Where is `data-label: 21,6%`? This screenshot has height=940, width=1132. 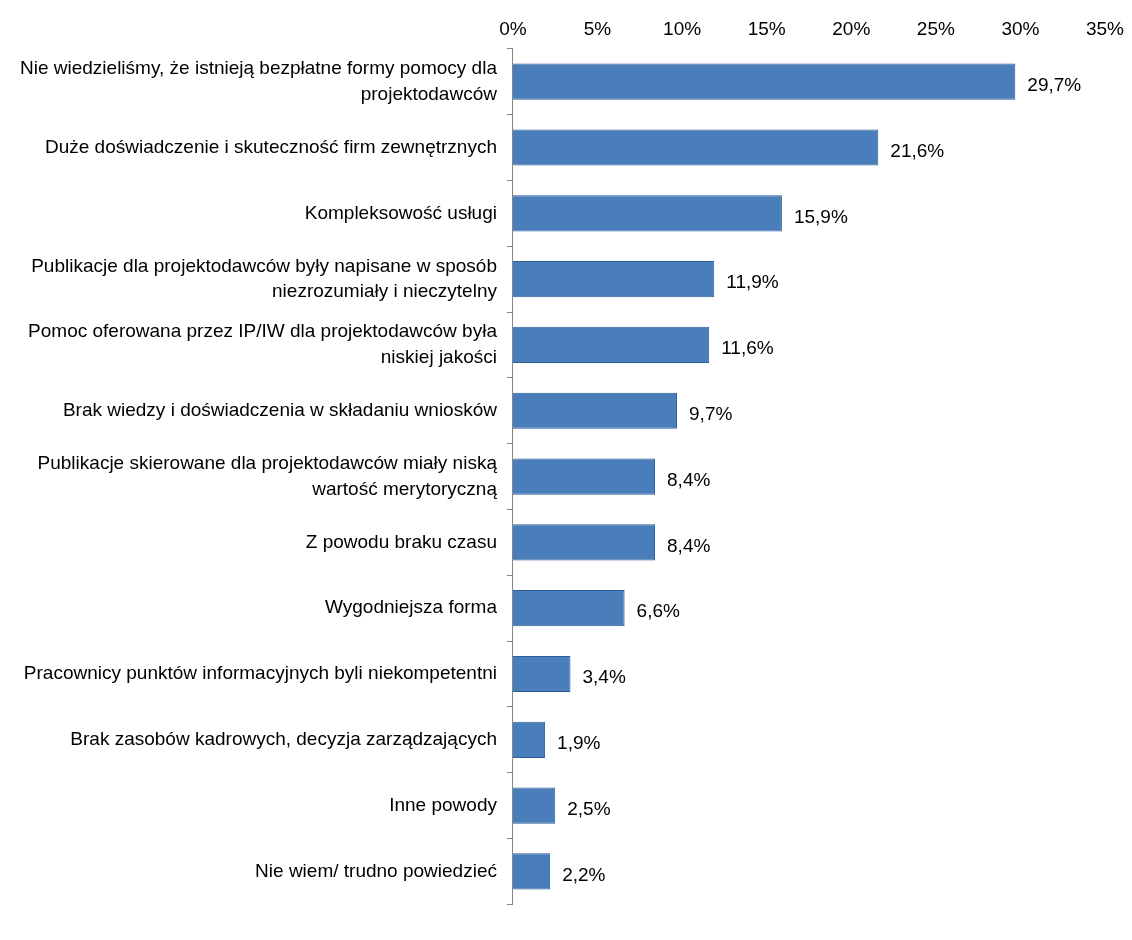 data-label: 21,6% is located at coordinates (917, 150).